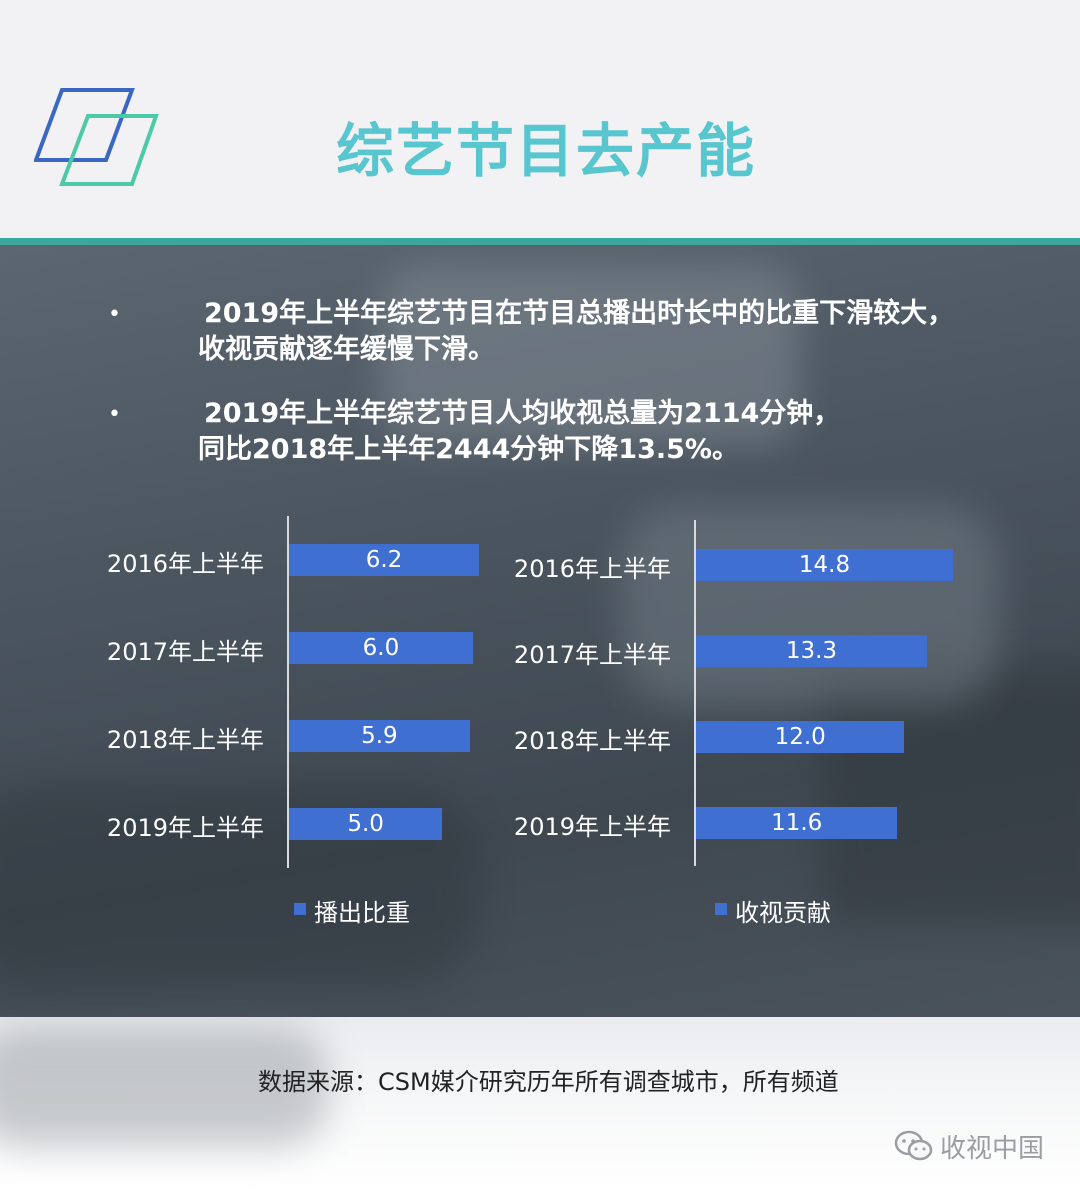 The height and width of the screenshot is (1193, 1080). What do you see at coordinates (824, 565) in the screenshot?
I see `bar: 14.8` at bounding box center [824, 565].